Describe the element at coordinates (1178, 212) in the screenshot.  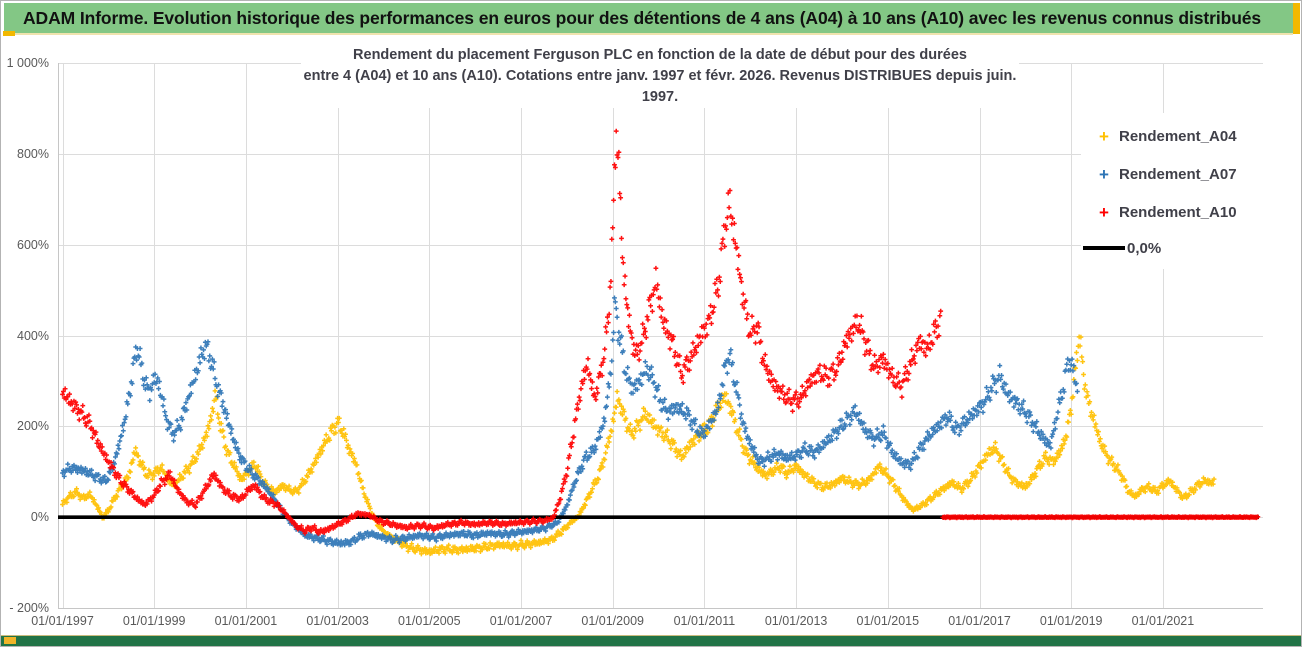
I see `legend-label: Rendement_A10` at that location.